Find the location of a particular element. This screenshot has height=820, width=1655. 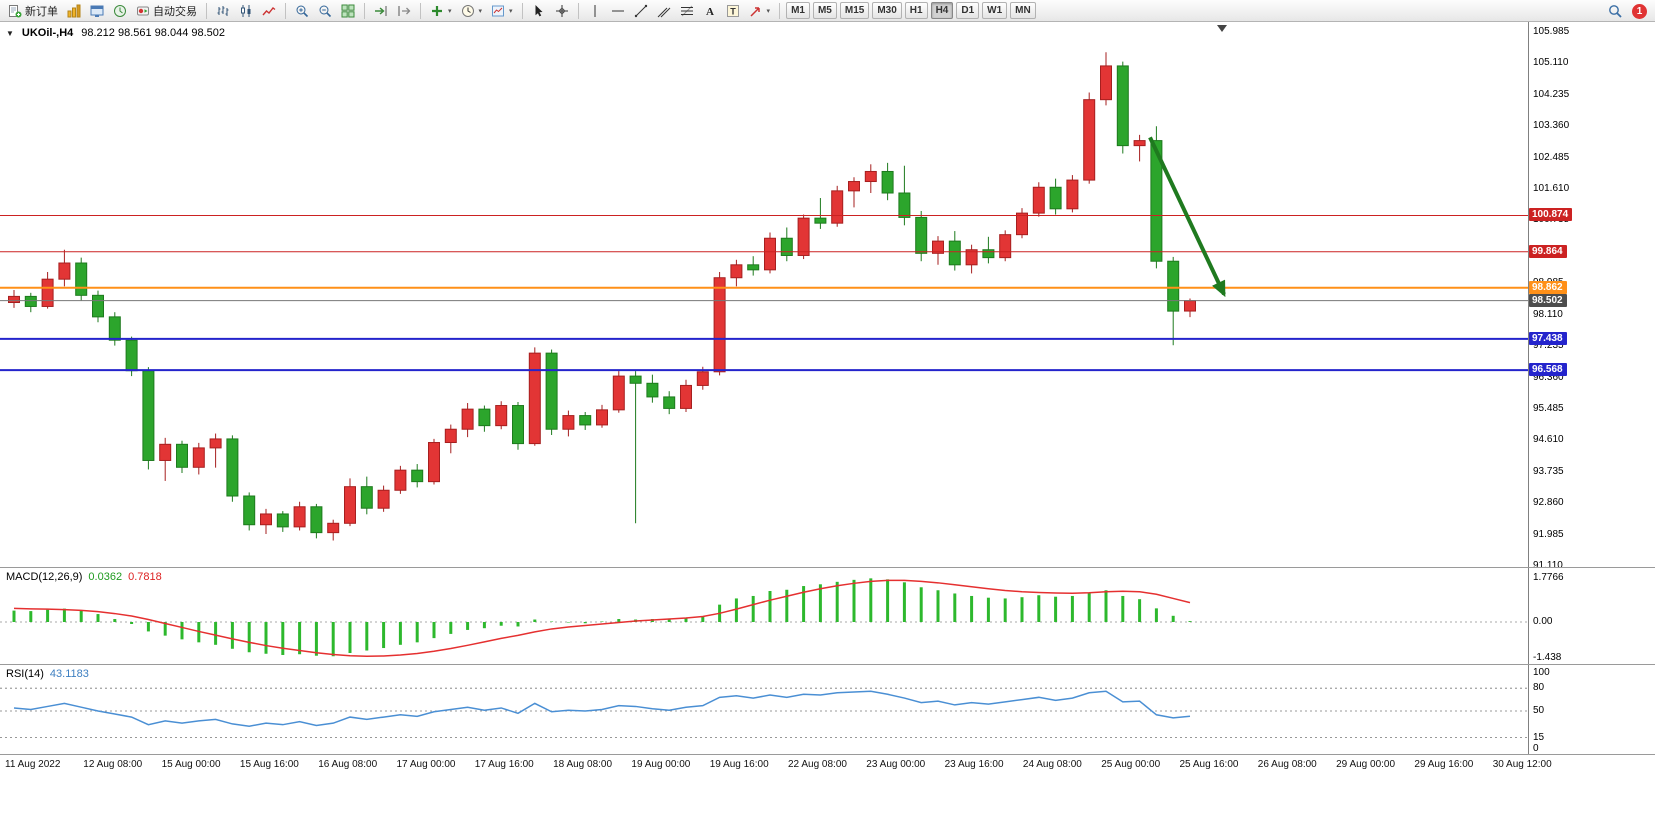

bar-chart-icon is located at coordinates (223, 11).